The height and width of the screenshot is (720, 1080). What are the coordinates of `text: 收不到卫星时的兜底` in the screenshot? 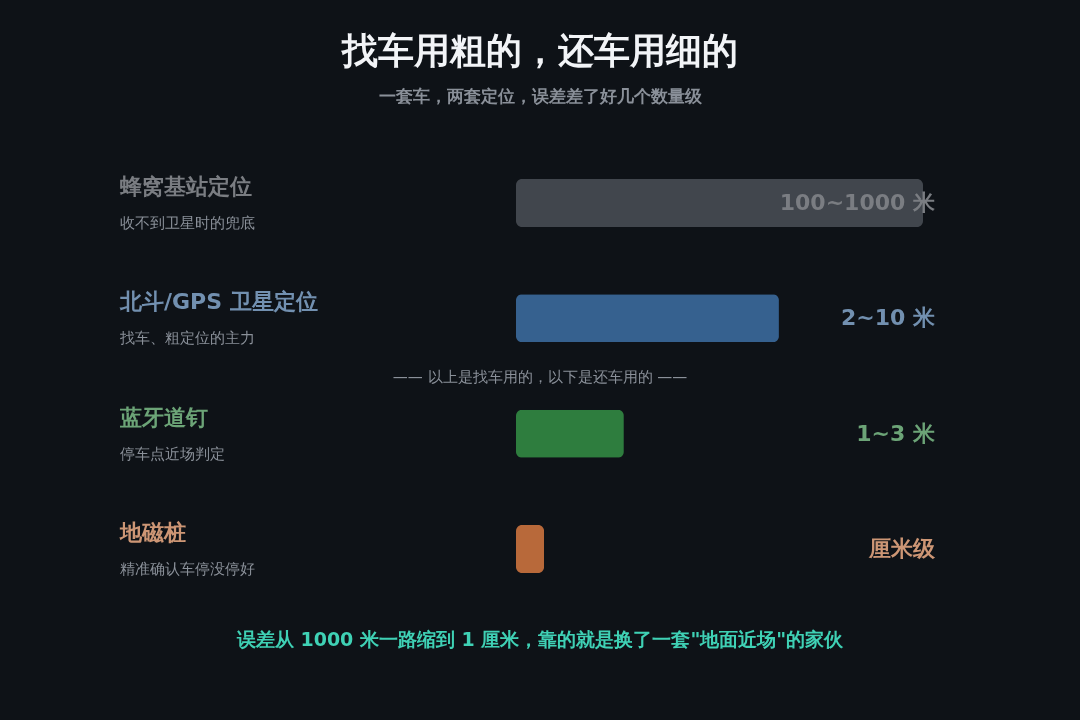 It's located at (187, 223).